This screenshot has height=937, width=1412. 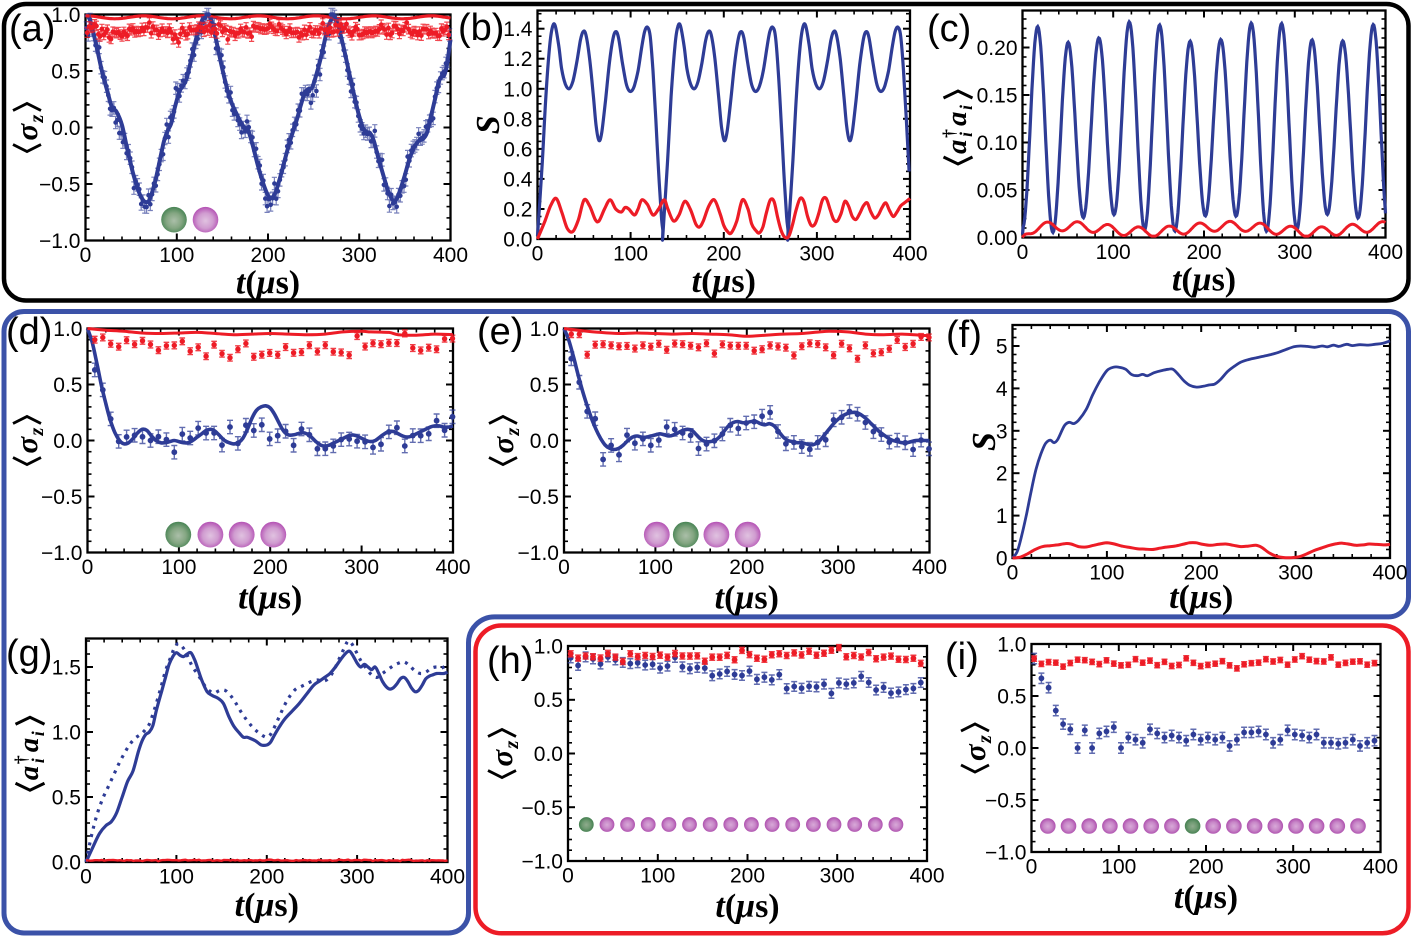 What do you see at coordinates (510, 661) in the screenshot?
I see `svg-text: (h)` at bounding box center [510, 661].